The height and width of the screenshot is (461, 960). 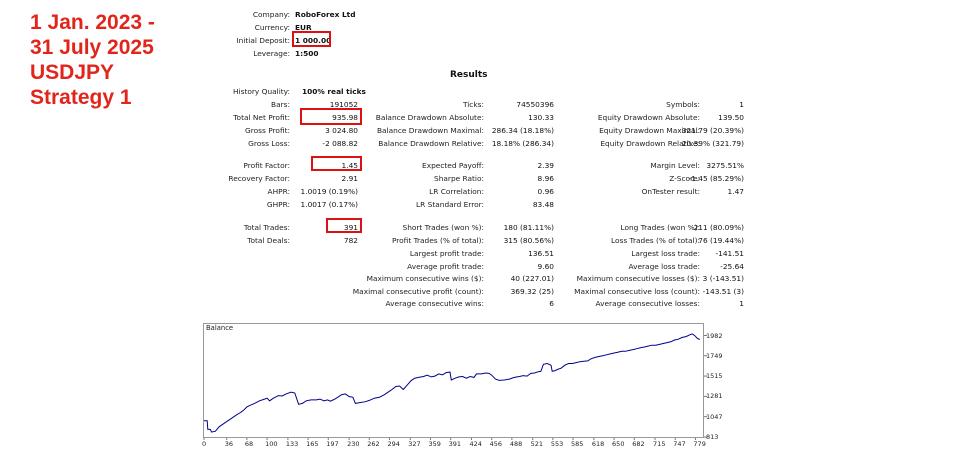 What do you see at coordinates (445, 266) in the screenshot?
I see `avg-profit-label: Average profit trade:` at bounding box center [445, 266].